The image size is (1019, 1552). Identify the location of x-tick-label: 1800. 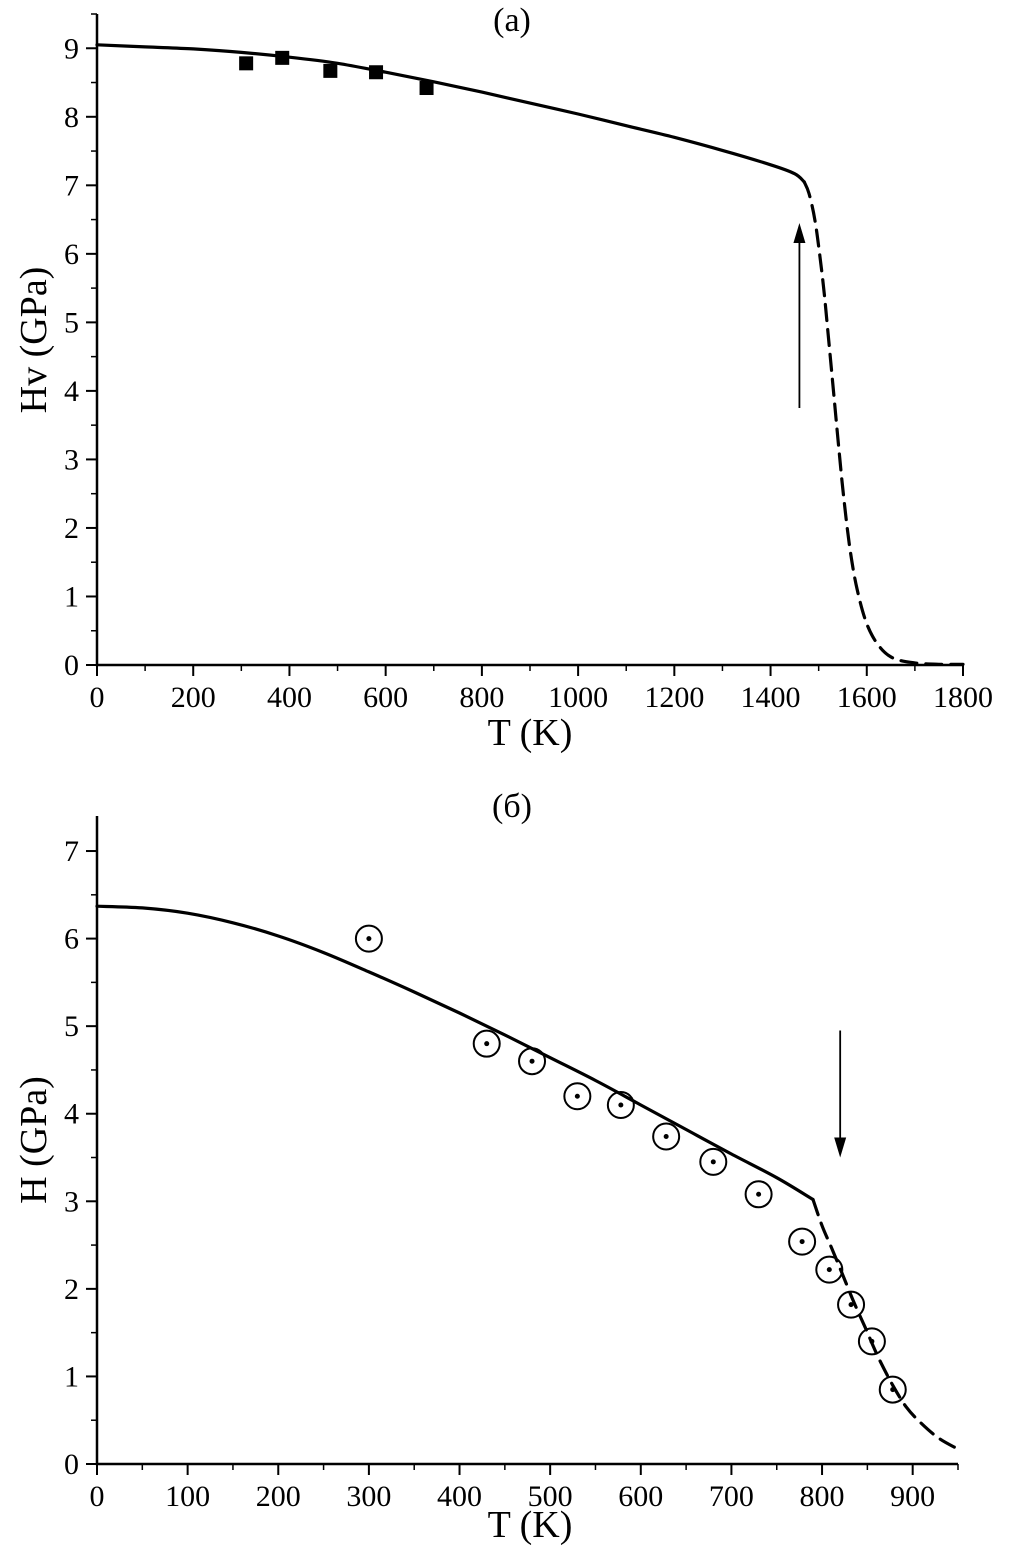
(963, 697).